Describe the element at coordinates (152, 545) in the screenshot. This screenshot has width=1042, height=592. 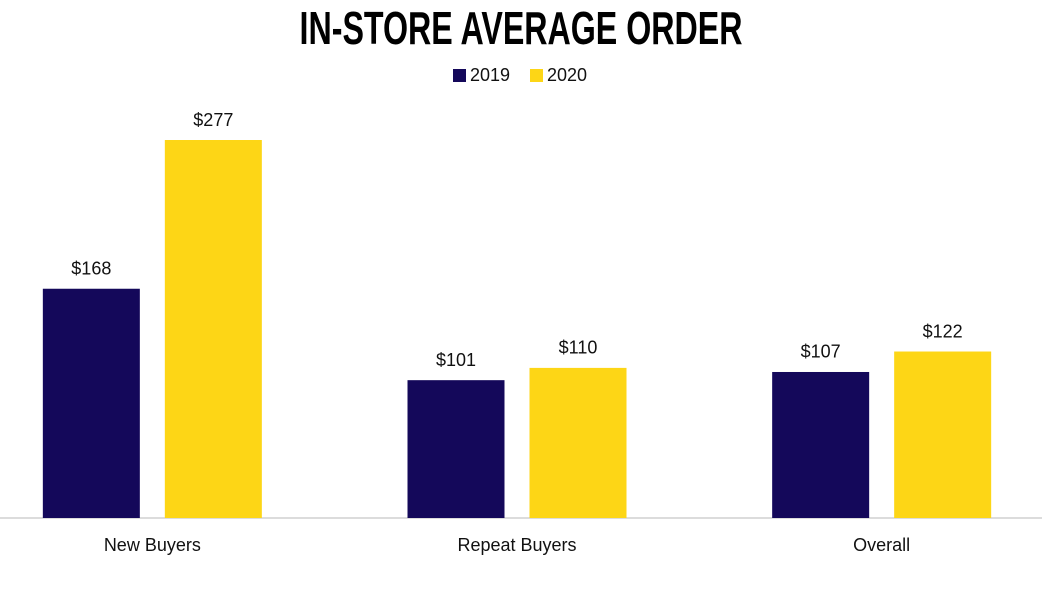
I see `x-tick-label: New Buyers` at that location.